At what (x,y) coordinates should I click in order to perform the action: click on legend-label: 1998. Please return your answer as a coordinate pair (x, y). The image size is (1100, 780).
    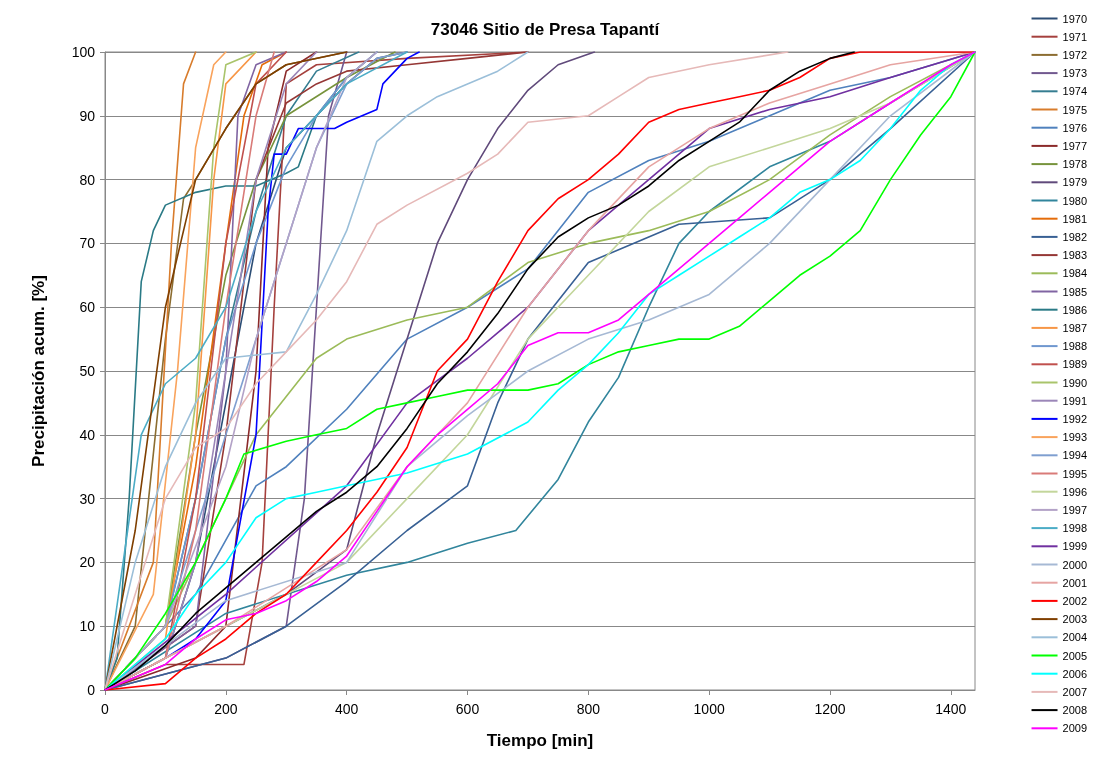
    Looking at the image, I should click on (1075, 528).